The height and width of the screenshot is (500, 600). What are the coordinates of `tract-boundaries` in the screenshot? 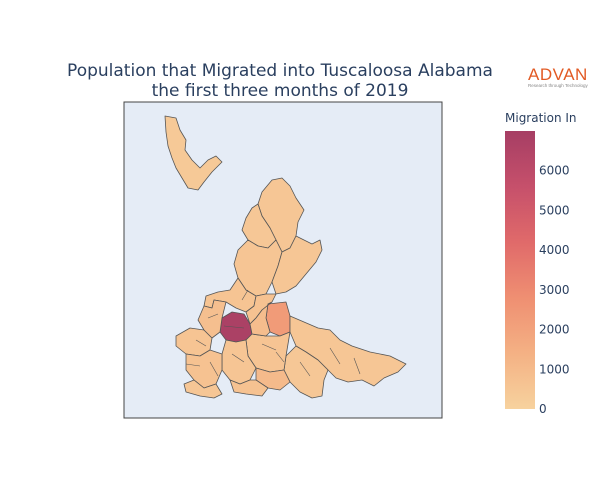 It's located at (273, 333).